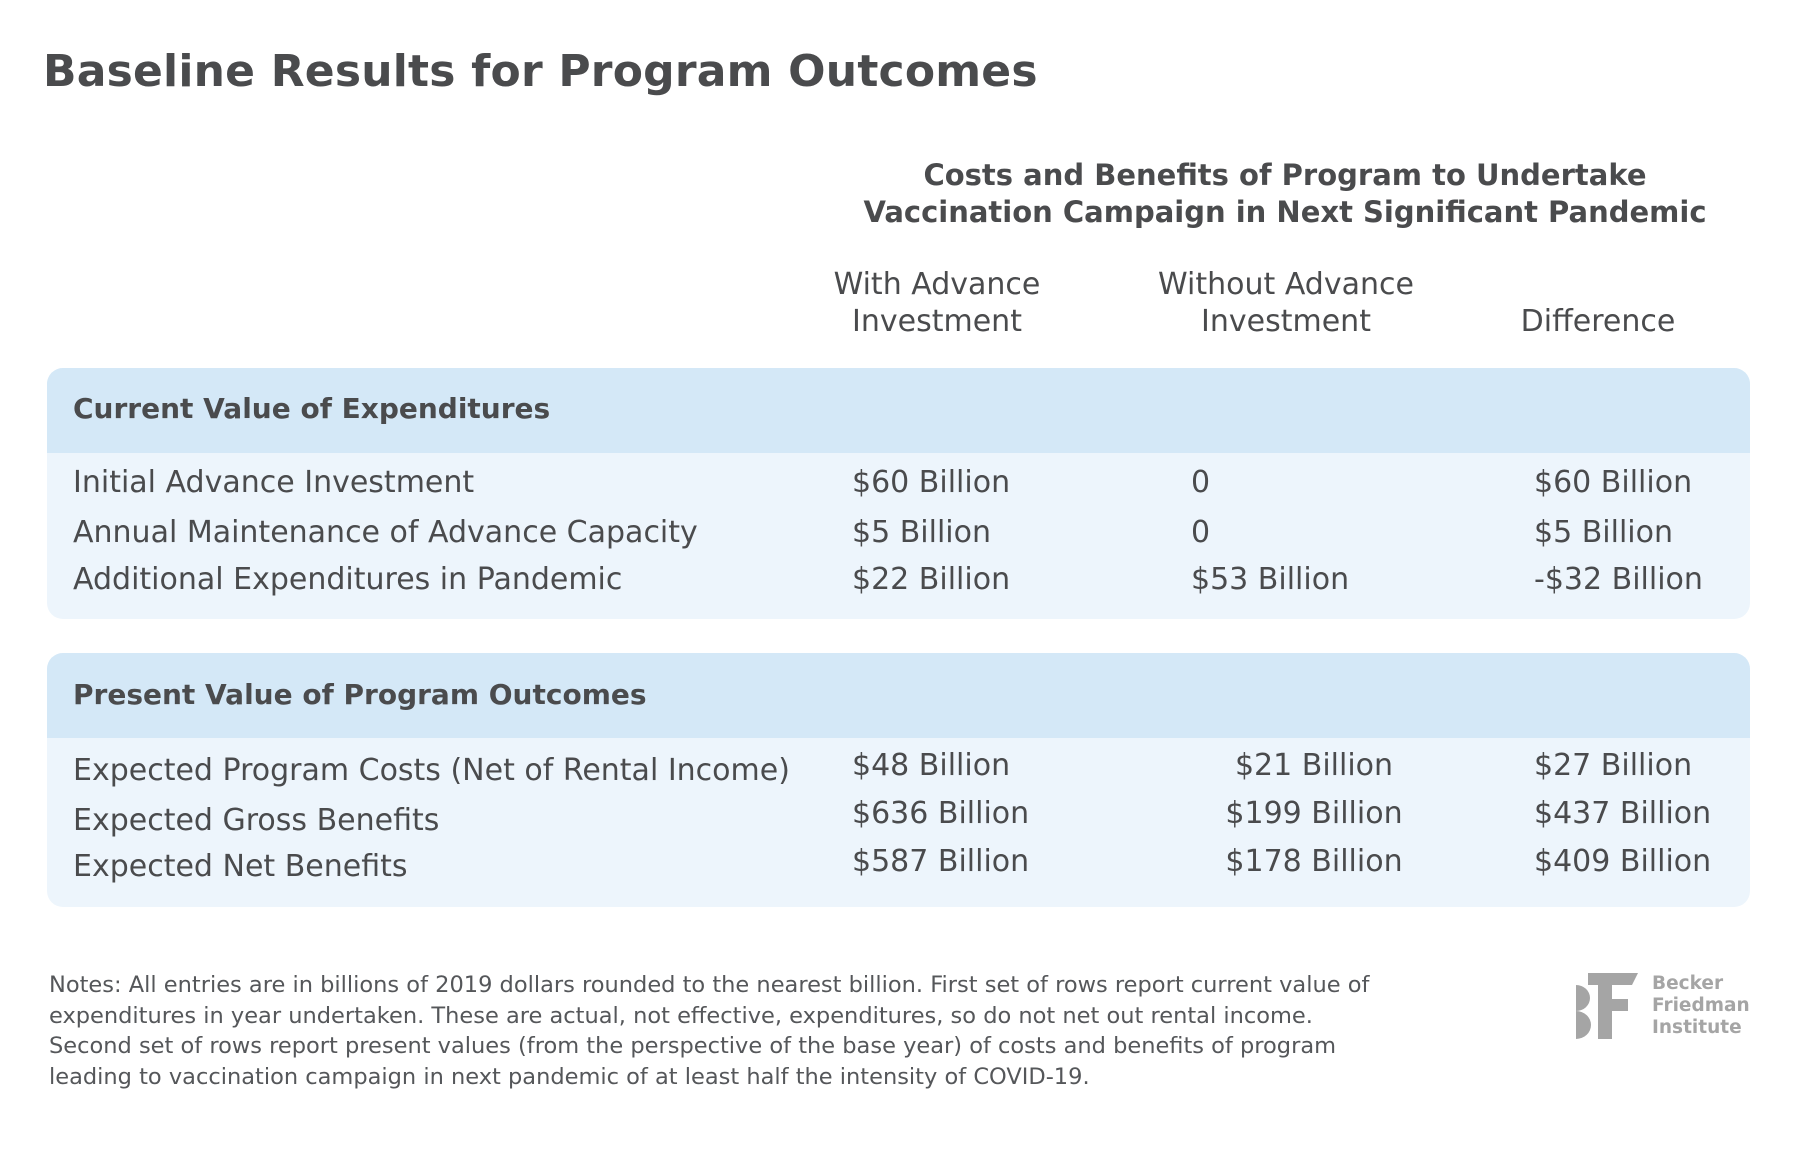 This screenshot has width=1794, height=1154. I want to click on column-header-difference: Difference, so click(1598, 303).